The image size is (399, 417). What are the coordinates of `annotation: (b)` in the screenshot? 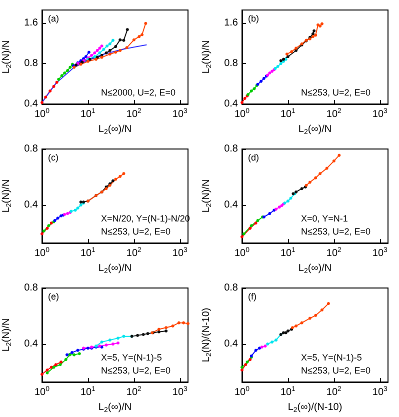 It's located at (253, 19).